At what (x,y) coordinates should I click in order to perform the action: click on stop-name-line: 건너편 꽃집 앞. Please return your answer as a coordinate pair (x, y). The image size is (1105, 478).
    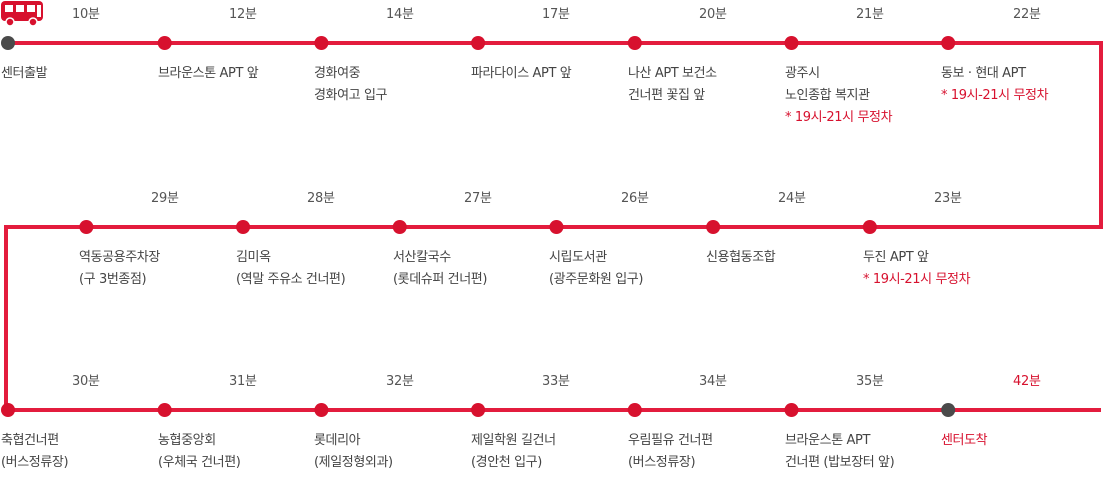
    Looking at the image, I should click on (666, 95).